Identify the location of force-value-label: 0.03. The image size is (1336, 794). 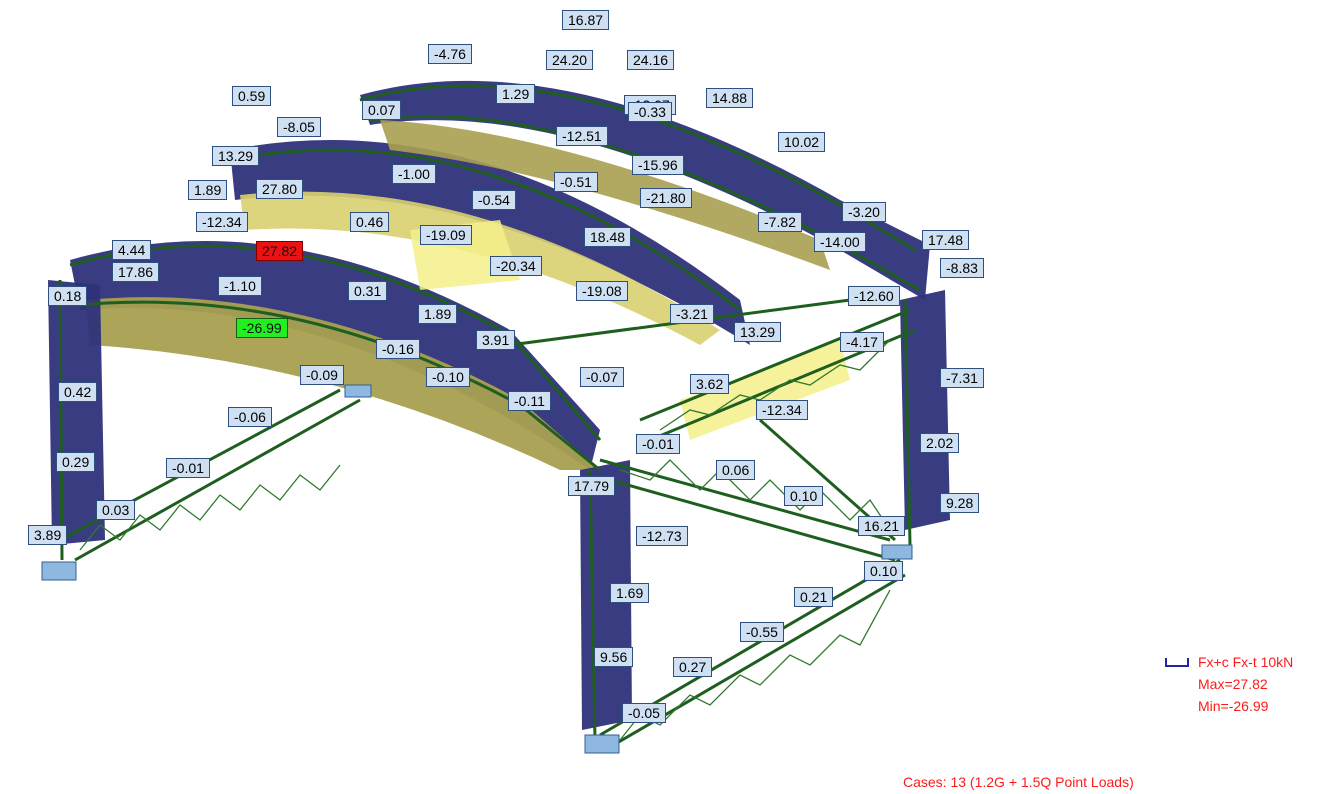
(116, 510).